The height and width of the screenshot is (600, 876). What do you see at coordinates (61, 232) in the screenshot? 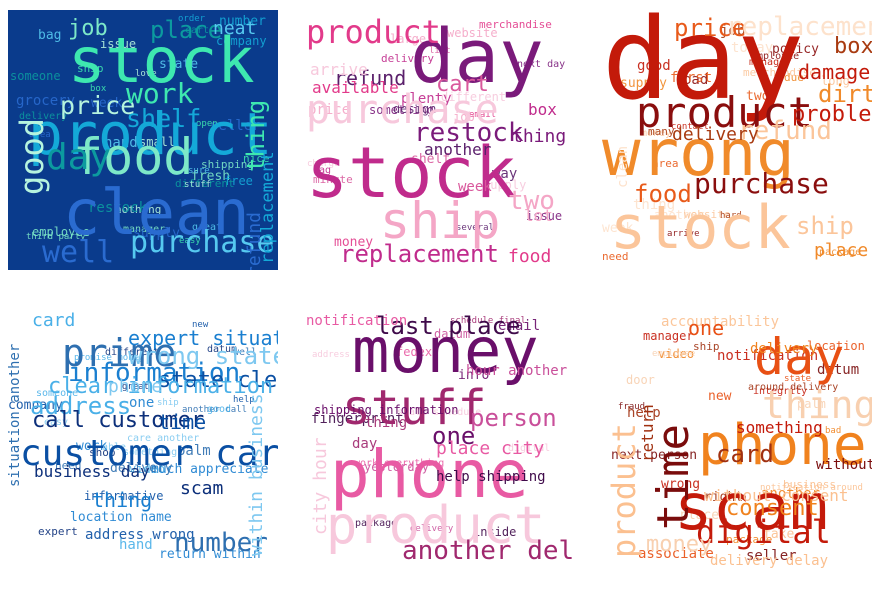
I see `cloud-word: employee` at bounding box center [61, 232].